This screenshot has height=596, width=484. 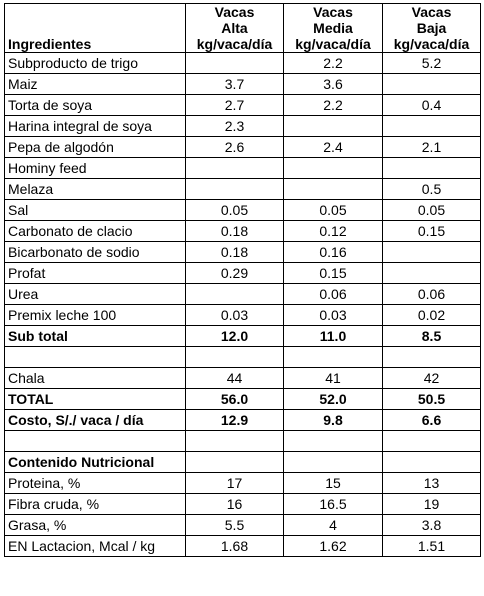 I want to click on subtotal-row: Sub total 12.0 11.0 8.5, so click(x=242, y=336).